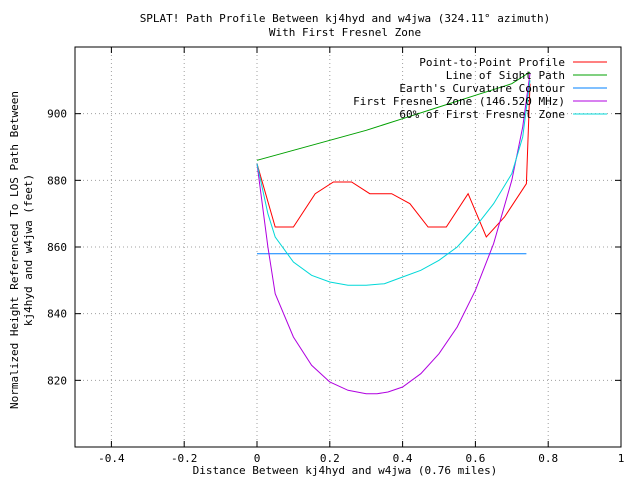 Image resolution: width=640 pixels, height=480 pixels. What do you see at coordinates (621, 458) in the screenshot?
I see `x-tick-label: 1` at bounding box center [621, 458].